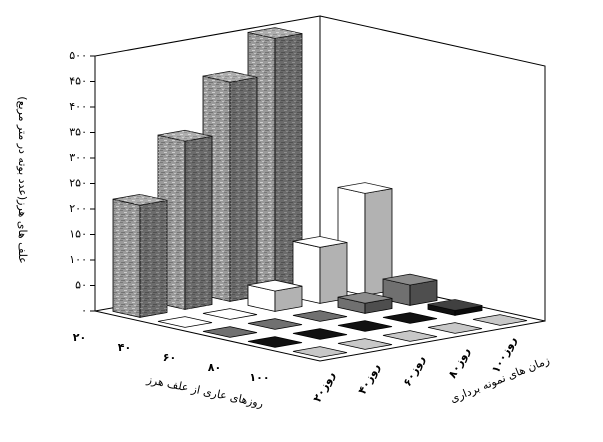 The image size is (603, 442). I want to click on x-tick-label: ۸۰, so click(214, 367).